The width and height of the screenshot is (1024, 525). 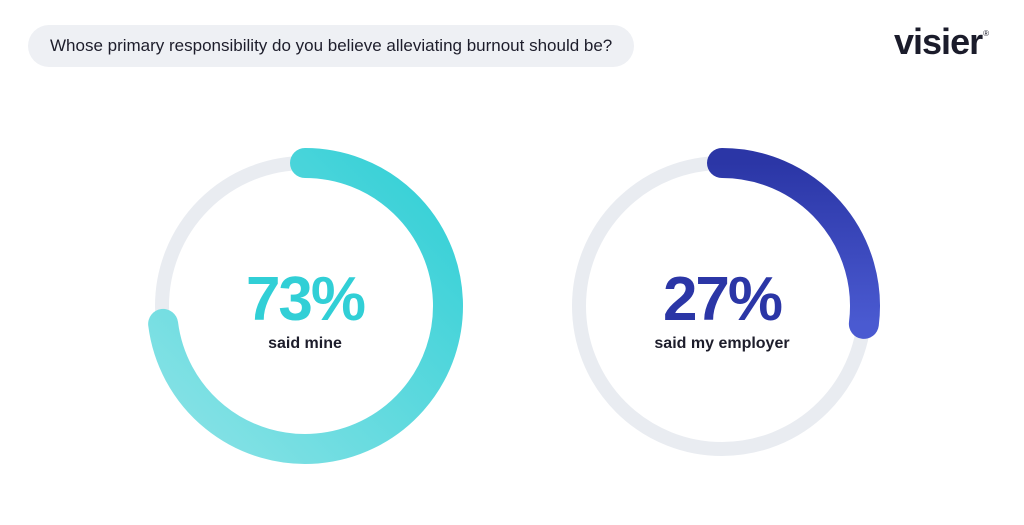 I want to click on donut-mine-center: 73% said mine, so click(x=305, y=308).